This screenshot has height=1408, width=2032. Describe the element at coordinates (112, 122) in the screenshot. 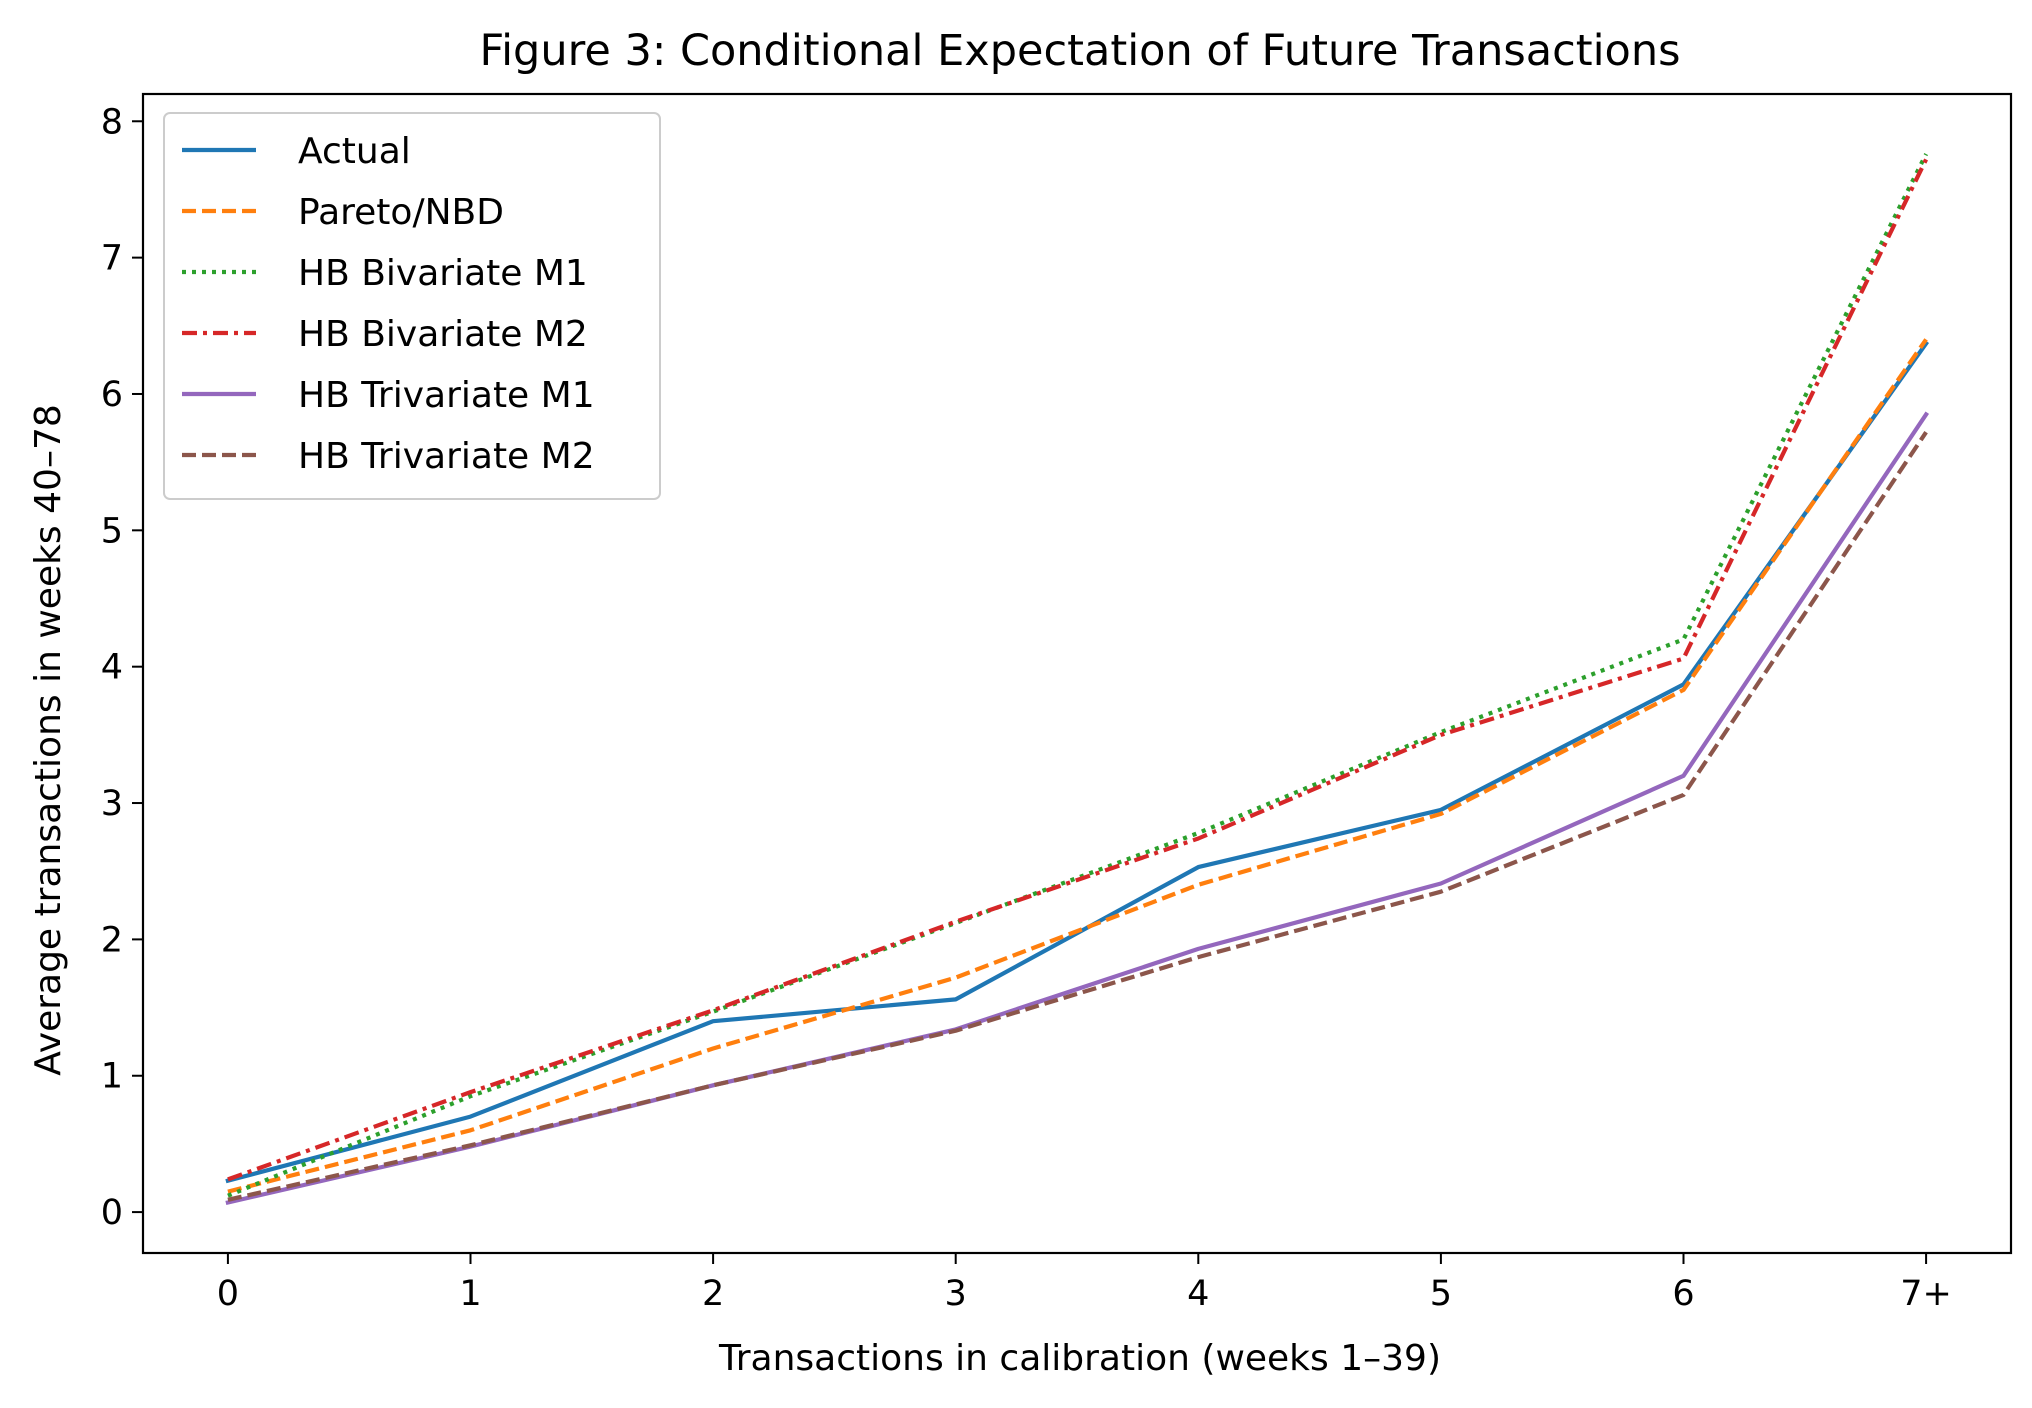

I see `y-tick-label: 8` at that location.